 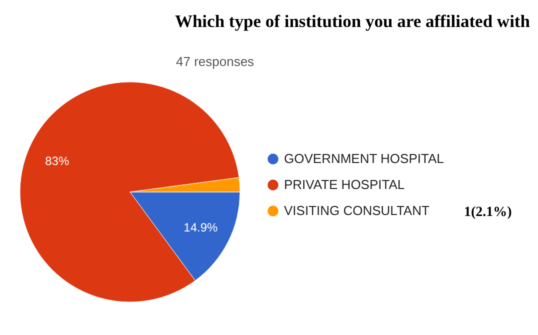 I want to click on text: 1(2.1%), so click(x=488, y=212).